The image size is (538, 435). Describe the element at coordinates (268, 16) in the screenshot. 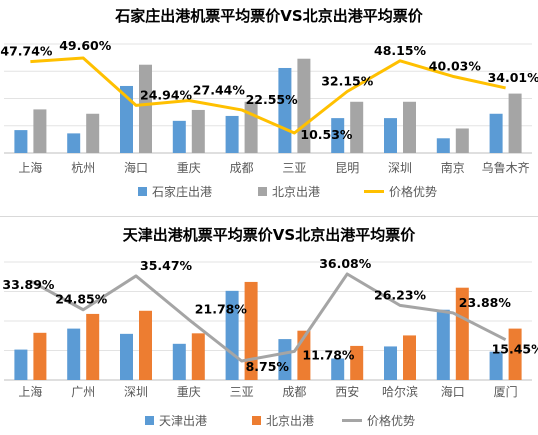

I see `chart-title: 石家庄出港机票平均票价VS北京出港平均票价` at that location.